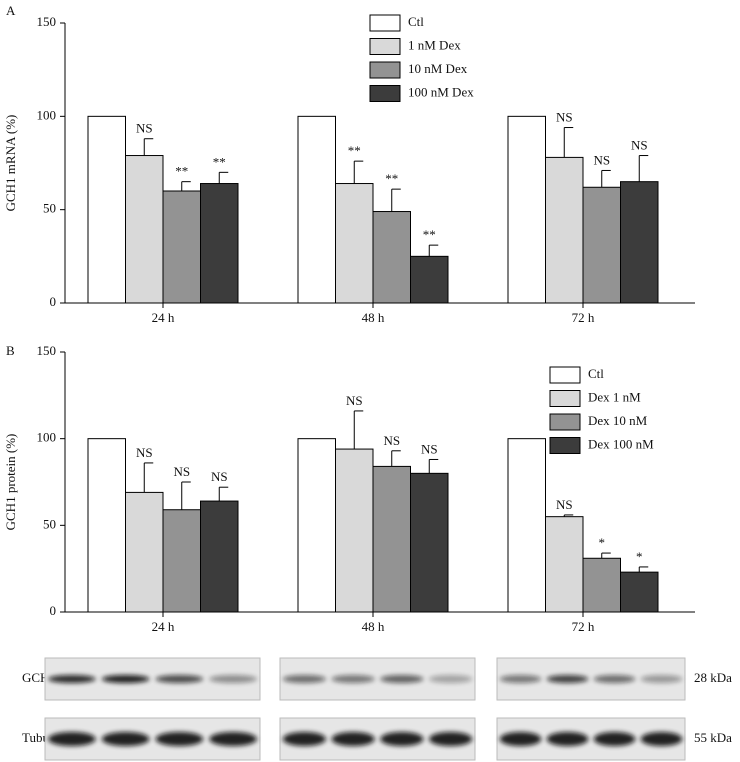  Describe the element at coordinates (10, 350) in the screenshot. I see `panel-label: B` at that location.